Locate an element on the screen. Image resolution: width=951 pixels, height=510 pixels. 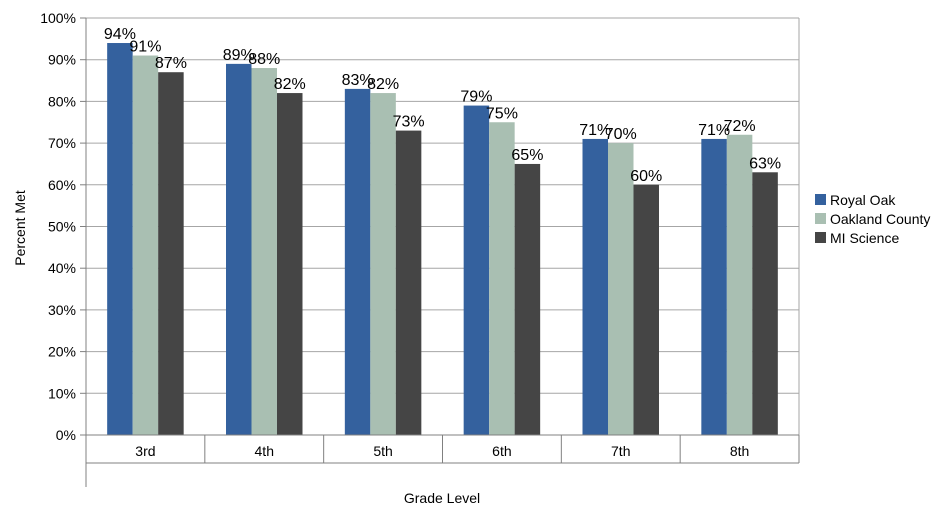
y-tick-label: 100% is located at coordinates (58, 18).